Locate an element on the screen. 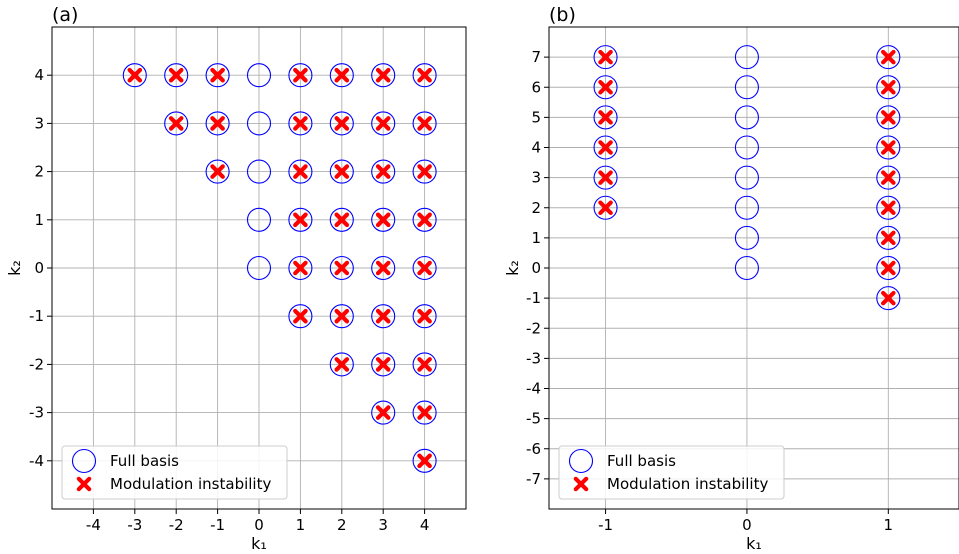 The width and height of the screenshot is (959, 554). y-tick-label: 2 is located at coordinates (39, 172).